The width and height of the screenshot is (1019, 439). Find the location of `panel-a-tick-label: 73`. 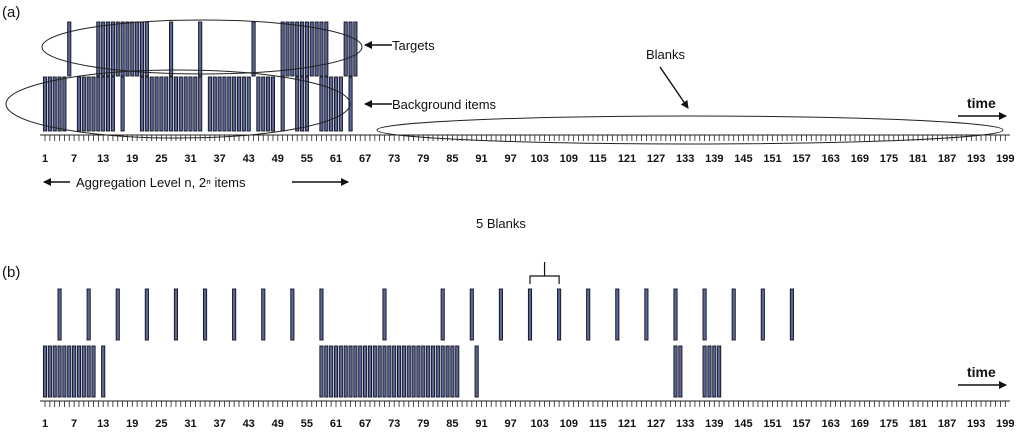

panel-a-tick-label: 73 is located at coordinates (394, 159).